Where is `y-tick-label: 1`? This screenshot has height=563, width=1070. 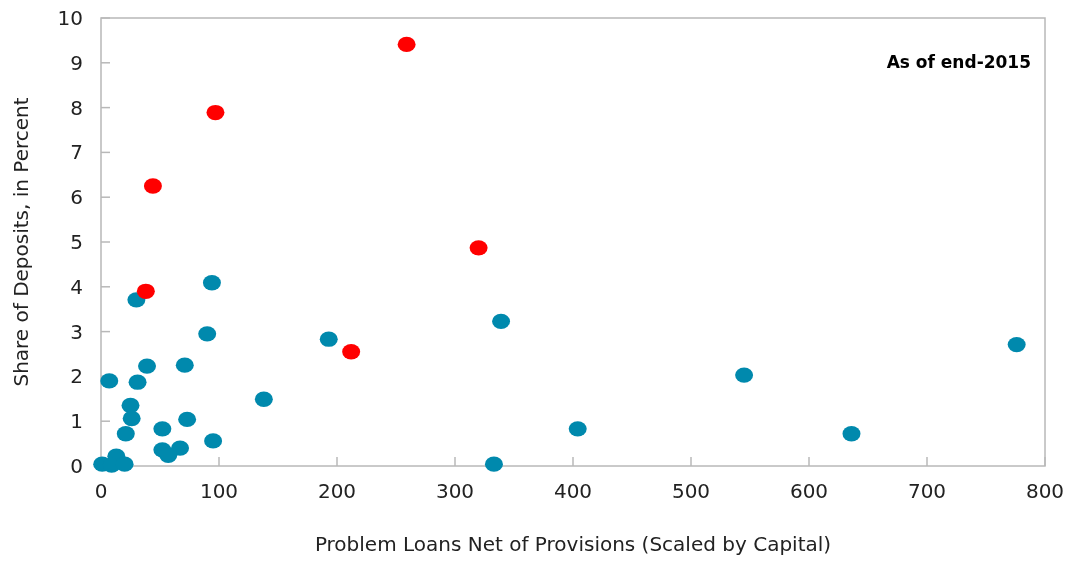
y-tick-label: 1 is located at coordinates (76, 421).